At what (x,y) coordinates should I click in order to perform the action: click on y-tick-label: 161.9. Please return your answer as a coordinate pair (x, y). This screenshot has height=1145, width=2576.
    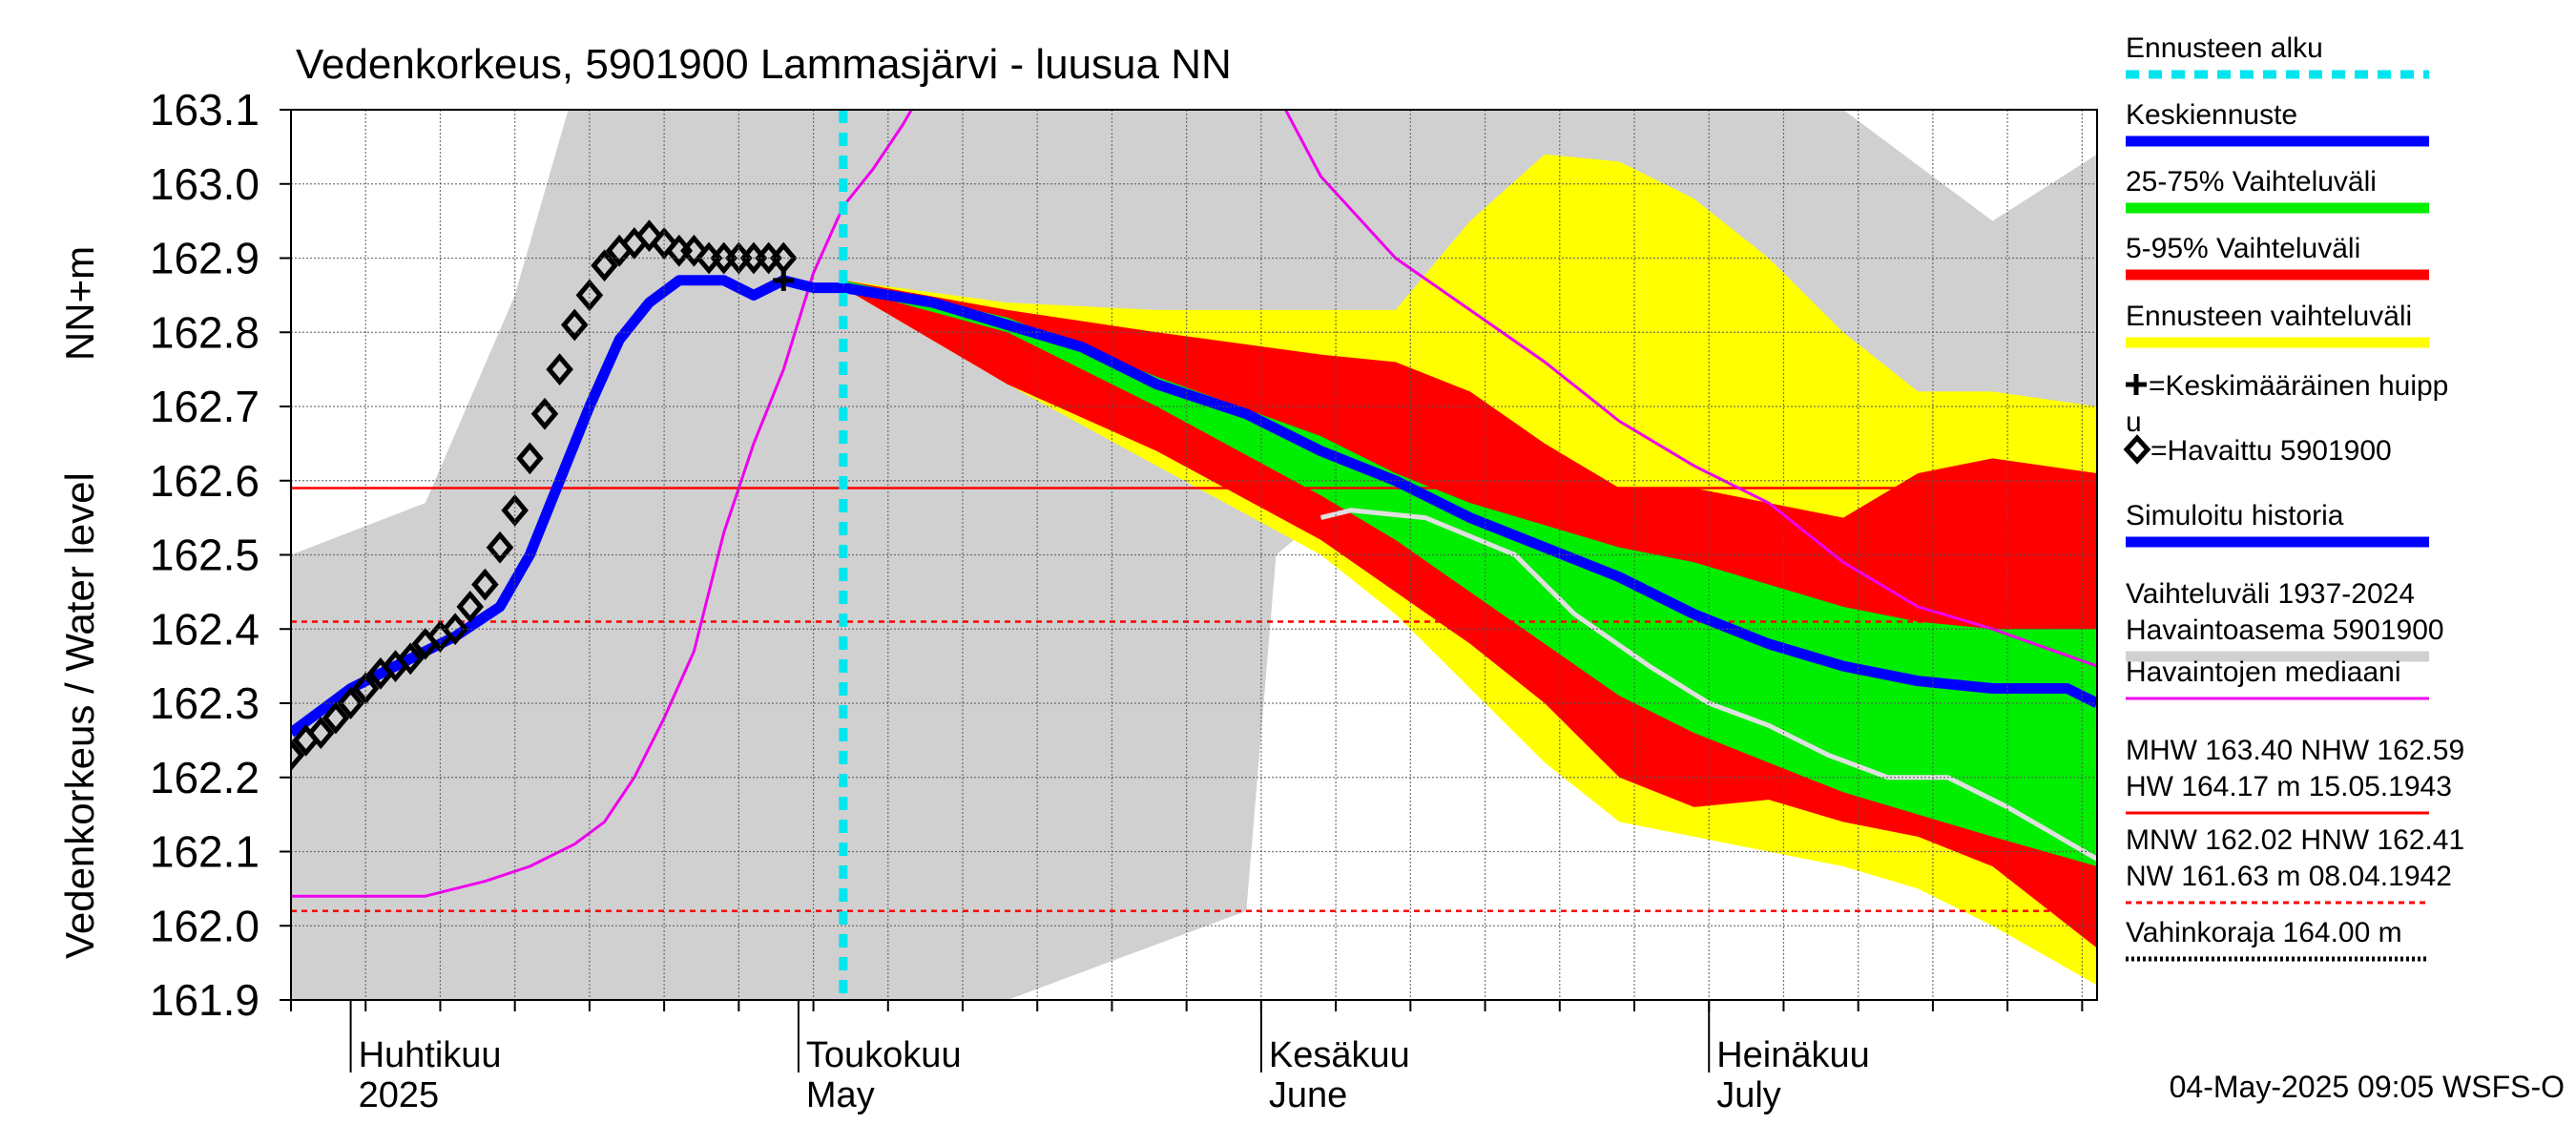
    Looking at the image, I should click on (205, 1000).